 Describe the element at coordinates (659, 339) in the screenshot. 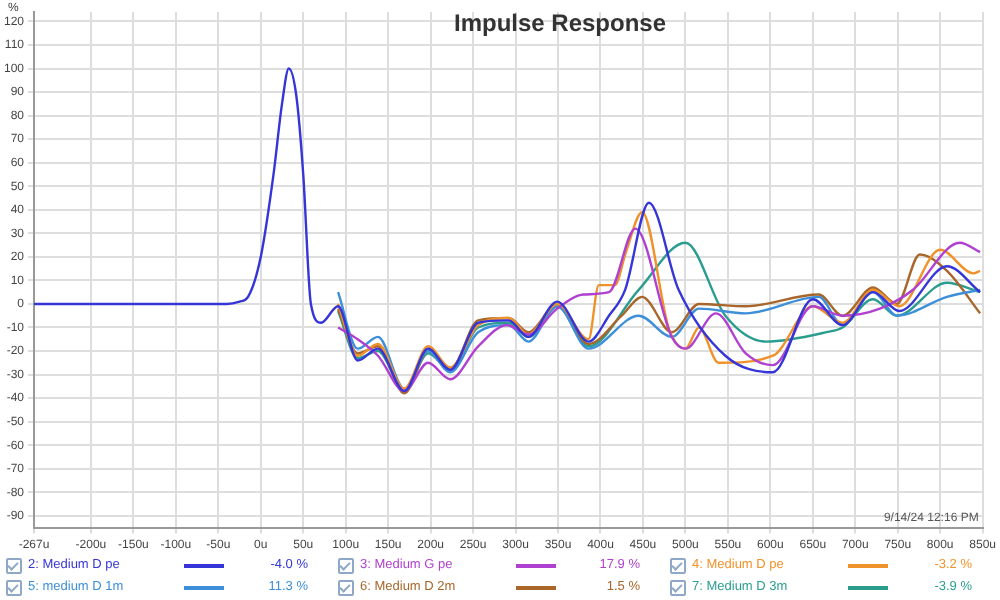

I see `line-series` at that location.